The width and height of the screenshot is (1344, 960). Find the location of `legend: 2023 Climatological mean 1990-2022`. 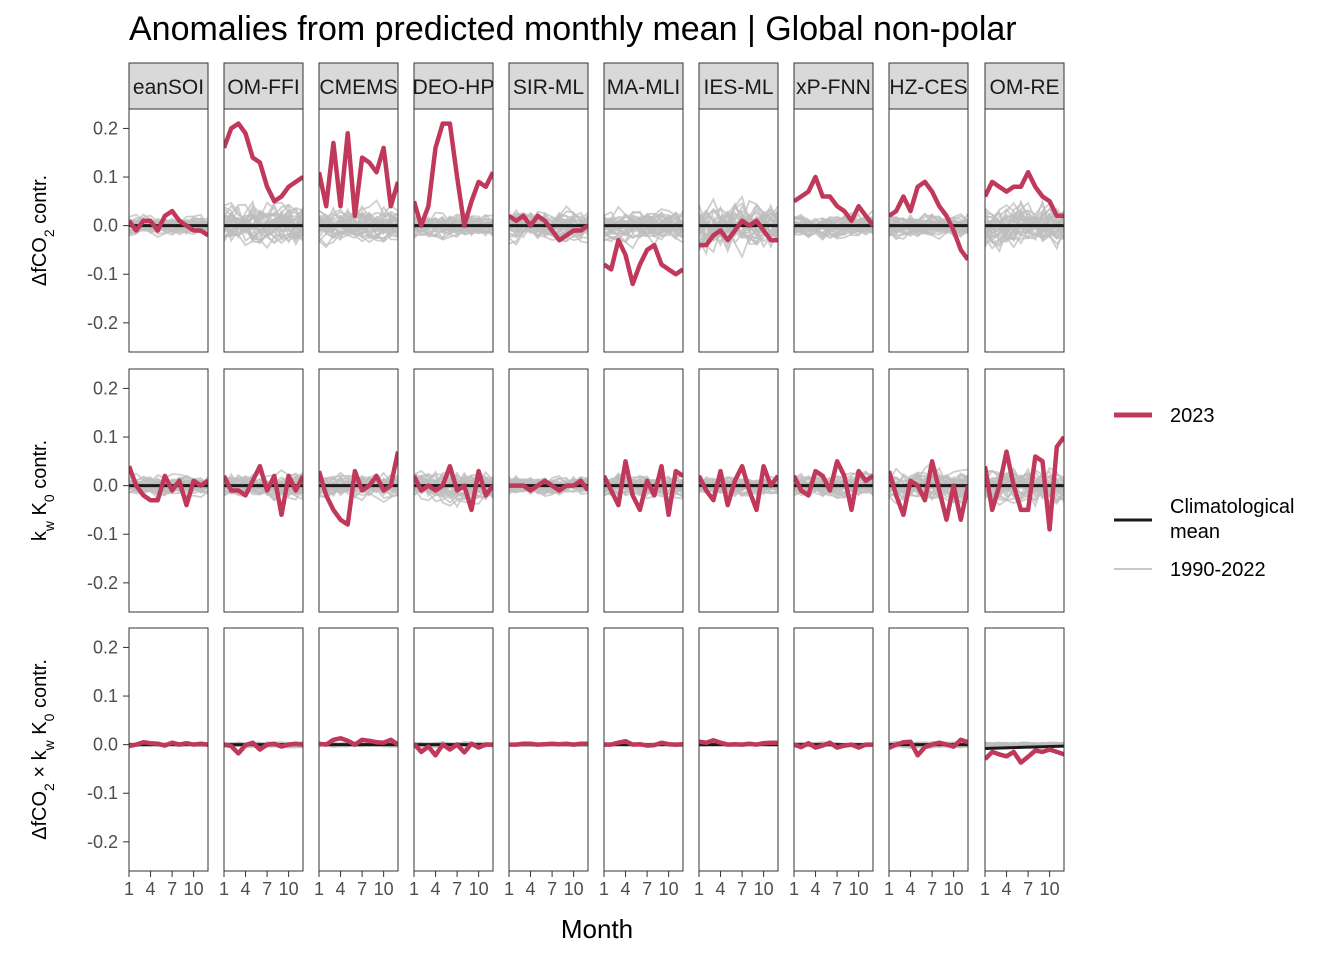

legend: 2023 Climatological mean 1990-2022 is located at coordinates (1204, 493).